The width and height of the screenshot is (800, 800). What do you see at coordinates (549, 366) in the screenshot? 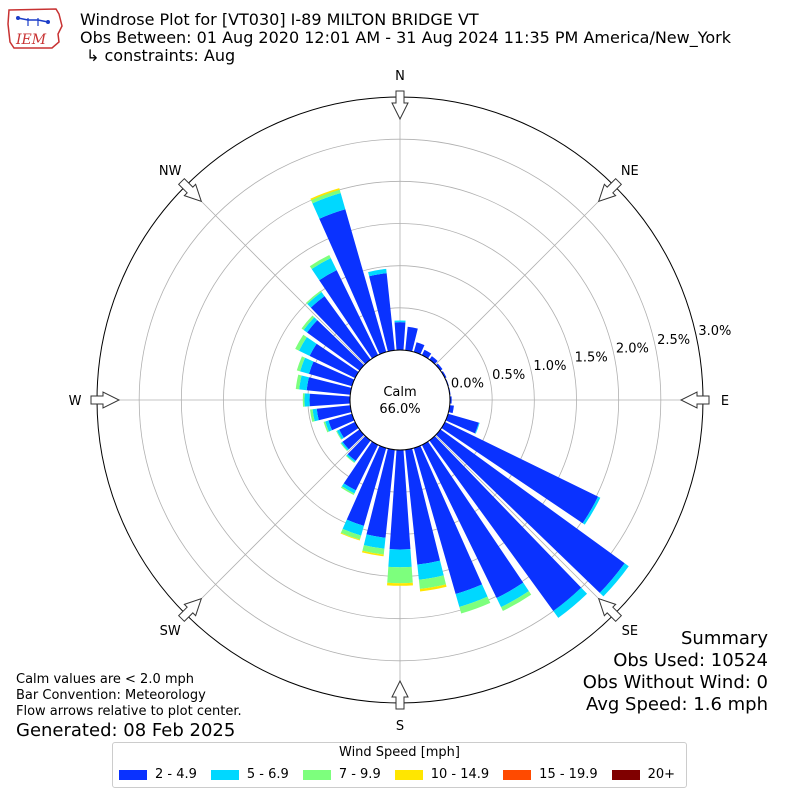
I see `radial-tick-label: 1.0%` at bounding box center [549, 366].